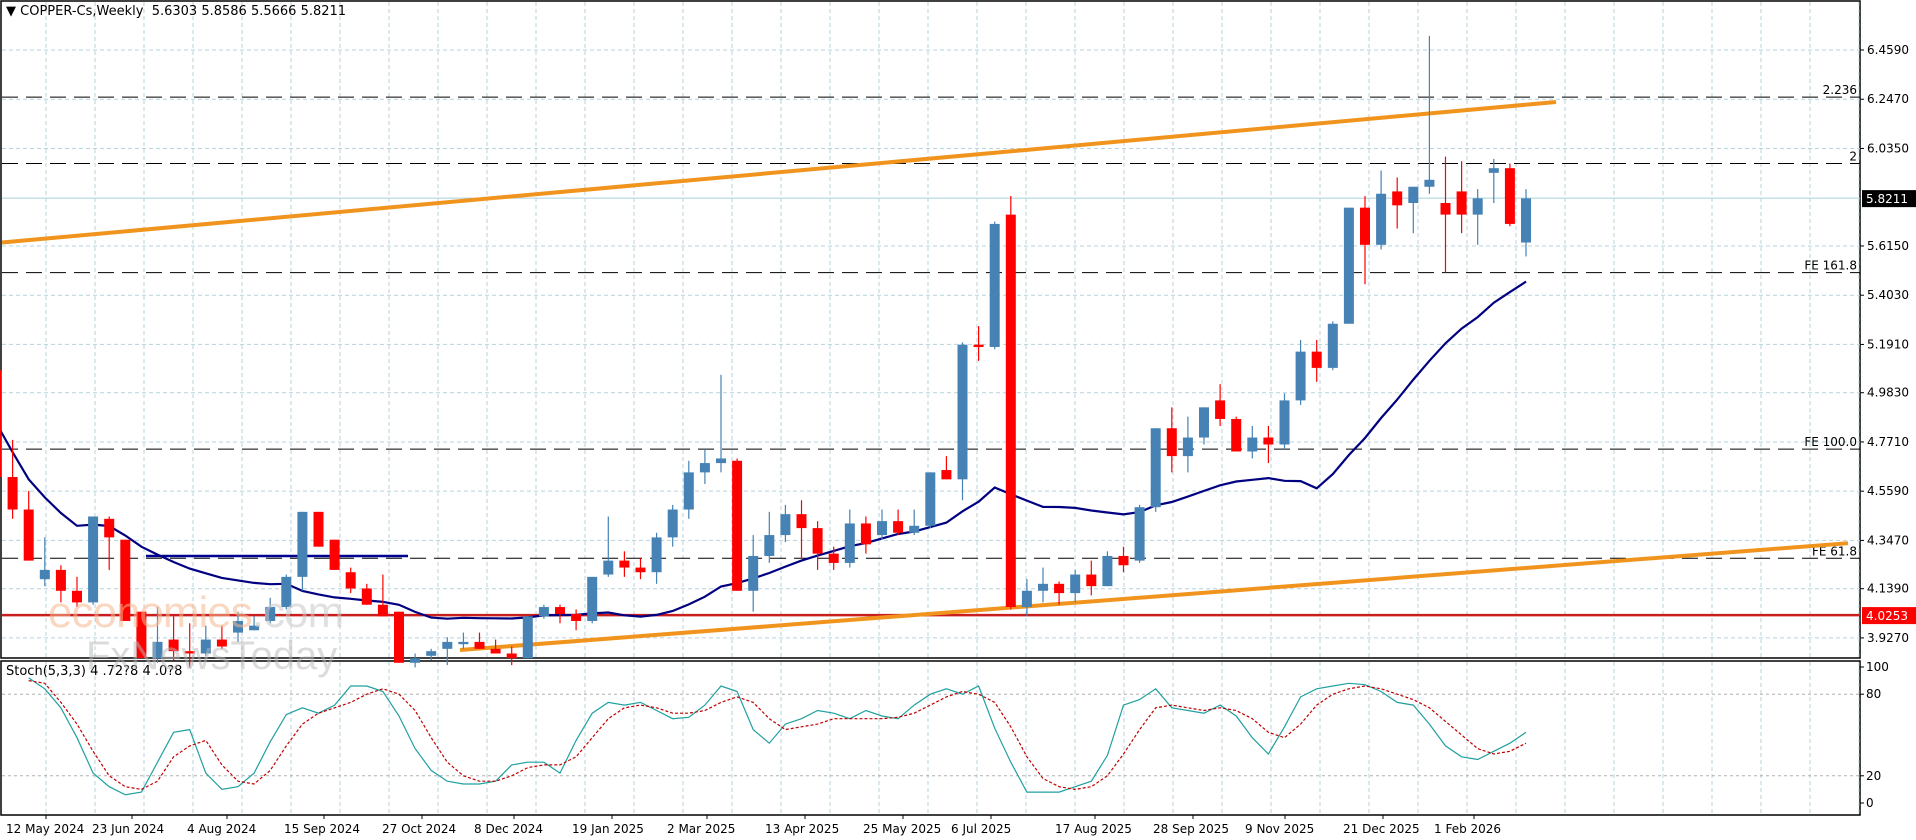 This screenshot has height=840, width=1916. Describe the element at coordinates (779, 172) in the screenshot. I see `upper-channel-trendline` at that location.